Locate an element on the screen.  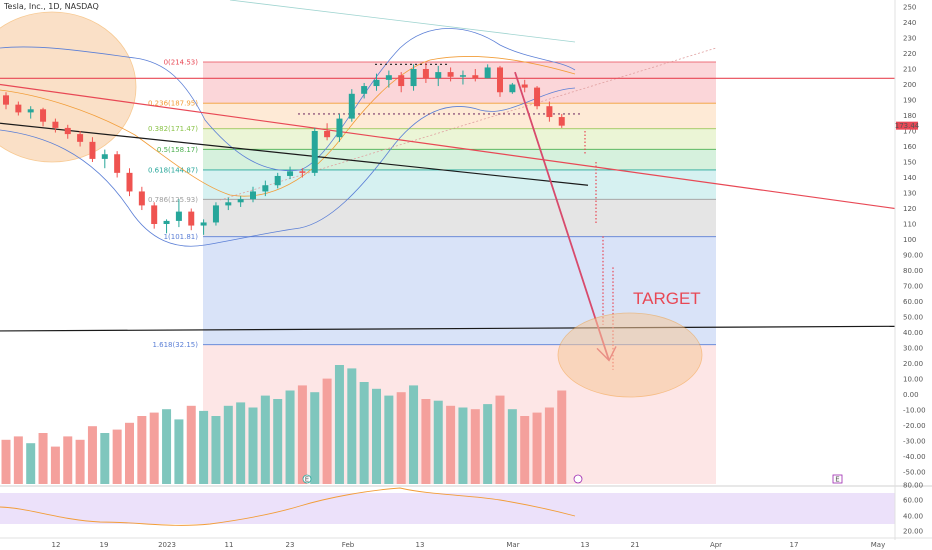
price-axis-tick: -40.00 is located at coordinates (914, 457).